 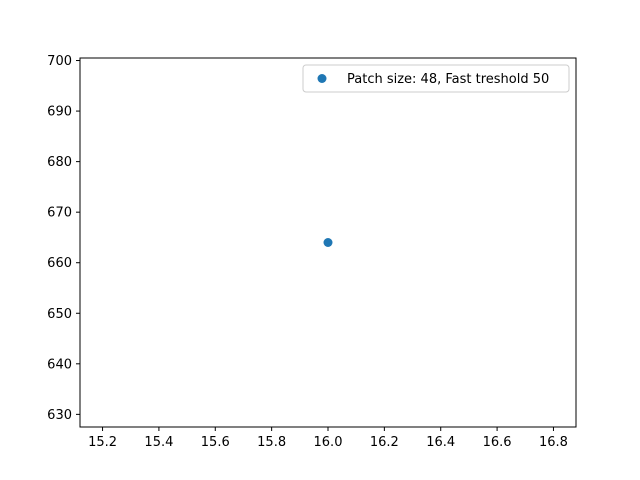 I want to click on data-points, so click(x=328, y=242).